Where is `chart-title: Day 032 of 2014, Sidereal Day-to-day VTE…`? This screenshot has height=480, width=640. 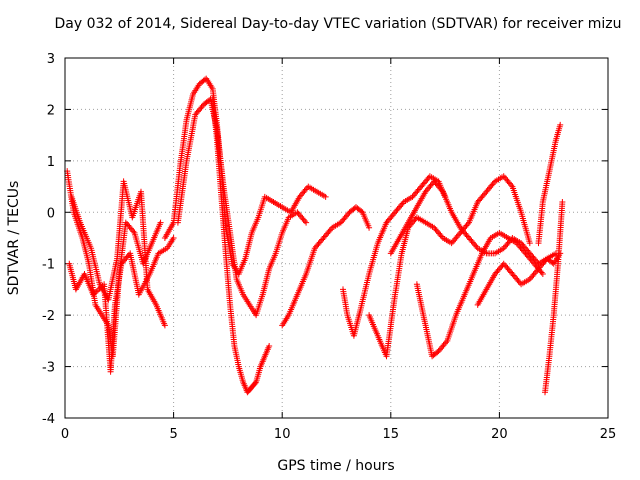
chart-title: Day 032 of 2014, Sidereal Day-to-day VTE… is located at coordinates (338, 24).